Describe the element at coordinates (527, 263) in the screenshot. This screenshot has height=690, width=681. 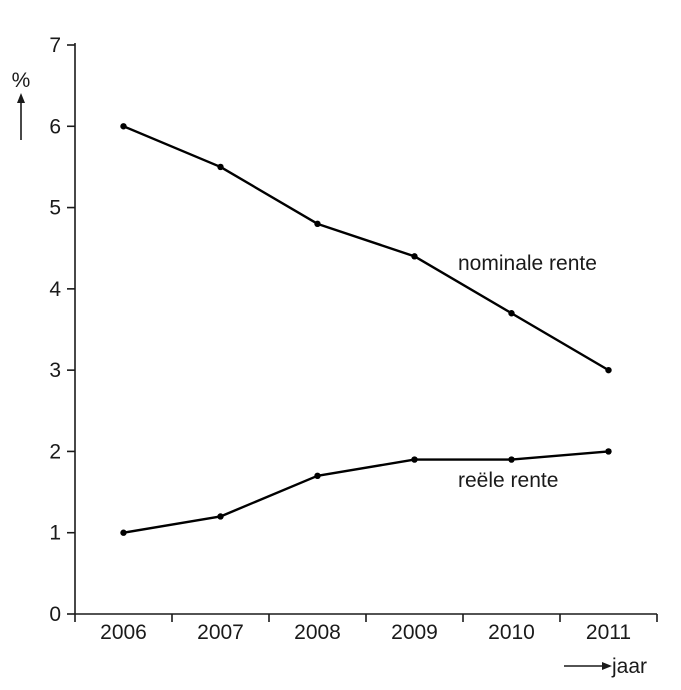
I see `series-label-nominale-rente: nominale rente` at that location.